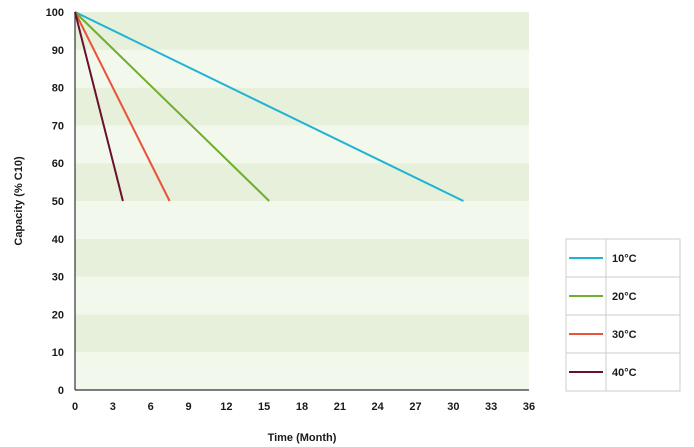  What do you see at coordinates (55, 13) in the screenshot?
I see `y-tick-label: 100` at bounding box center [55, 13].